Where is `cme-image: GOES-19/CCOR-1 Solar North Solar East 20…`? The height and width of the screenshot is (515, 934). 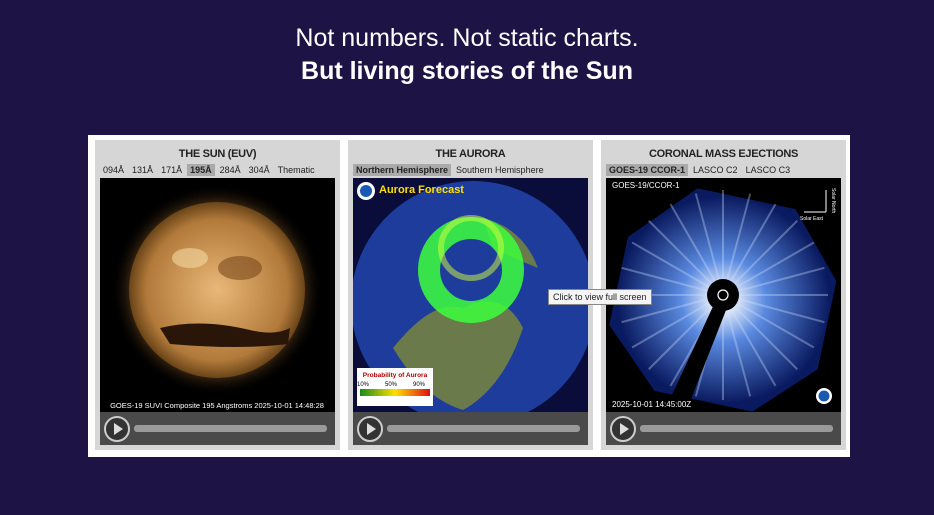
cme-image: GOES-19/CCOR-1 Solar North Solar East 20… is located at coordinates (723, 295).